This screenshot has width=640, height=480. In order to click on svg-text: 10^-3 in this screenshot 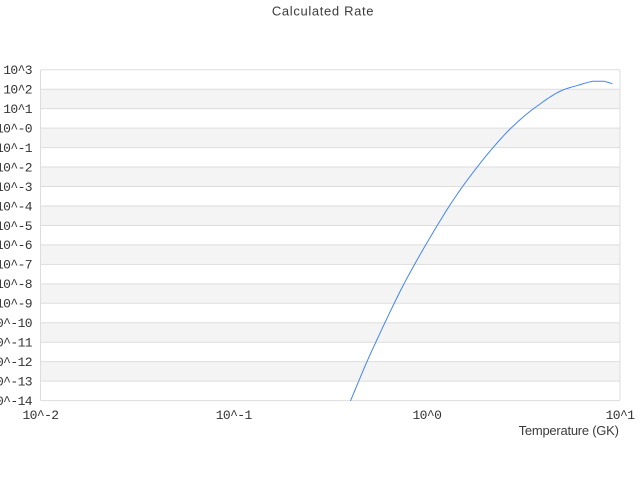, I will do `click(16, 187)`.